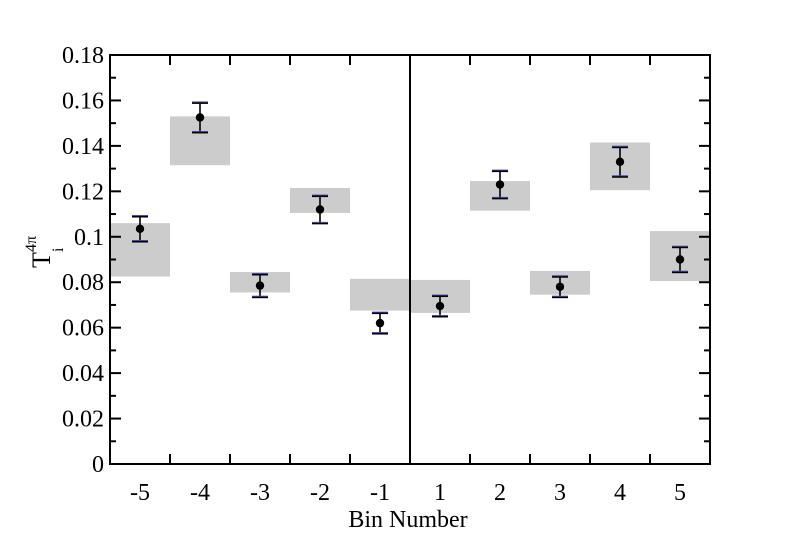 This screenshot has height=541, width=789. Describe the element at coordinates (98, 465) in the screenshot. I see `y-tick-label: 0` at that location.